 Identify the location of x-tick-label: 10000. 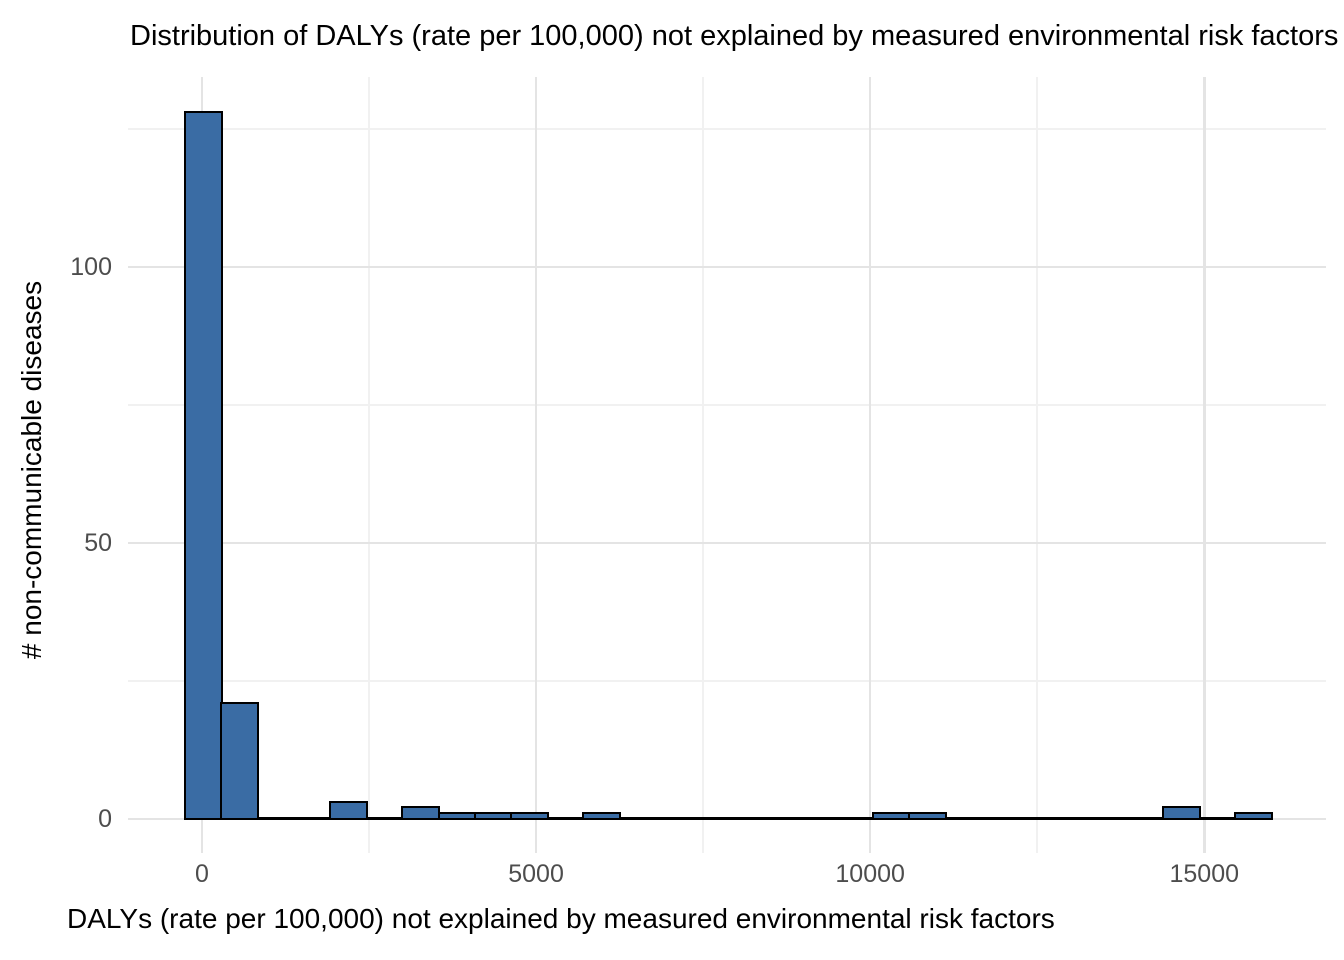
(870, 874).